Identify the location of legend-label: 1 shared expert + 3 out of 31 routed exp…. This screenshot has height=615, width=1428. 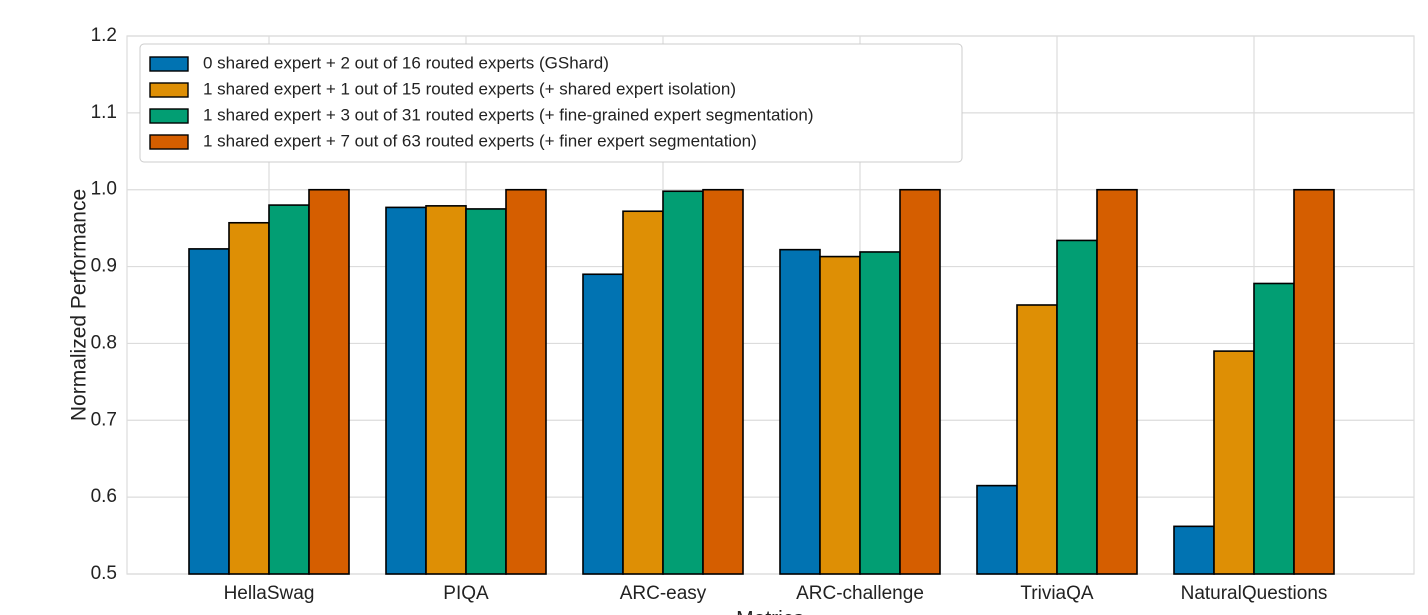
(508, 114).